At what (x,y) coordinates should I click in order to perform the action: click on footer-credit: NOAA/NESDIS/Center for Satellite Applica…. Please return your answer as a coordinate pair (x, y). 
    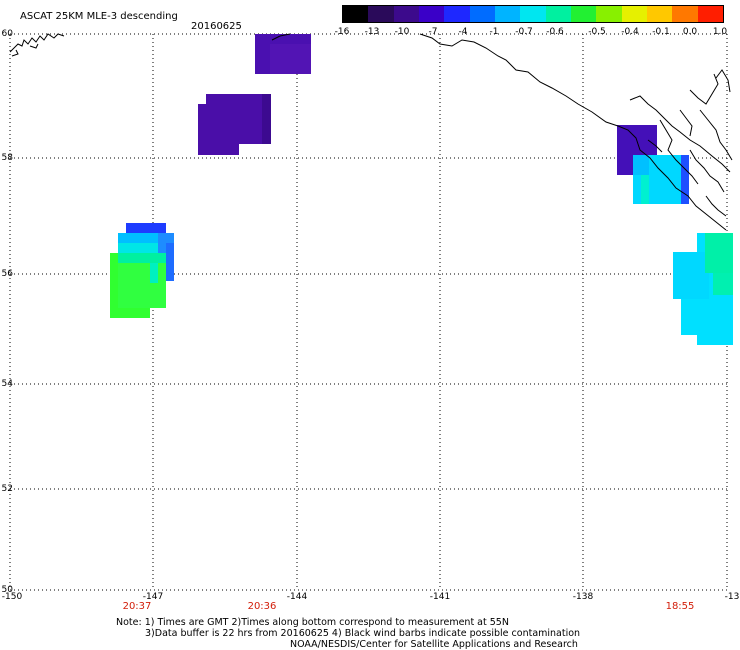
    Looking at the image, I should click on (434, 644).